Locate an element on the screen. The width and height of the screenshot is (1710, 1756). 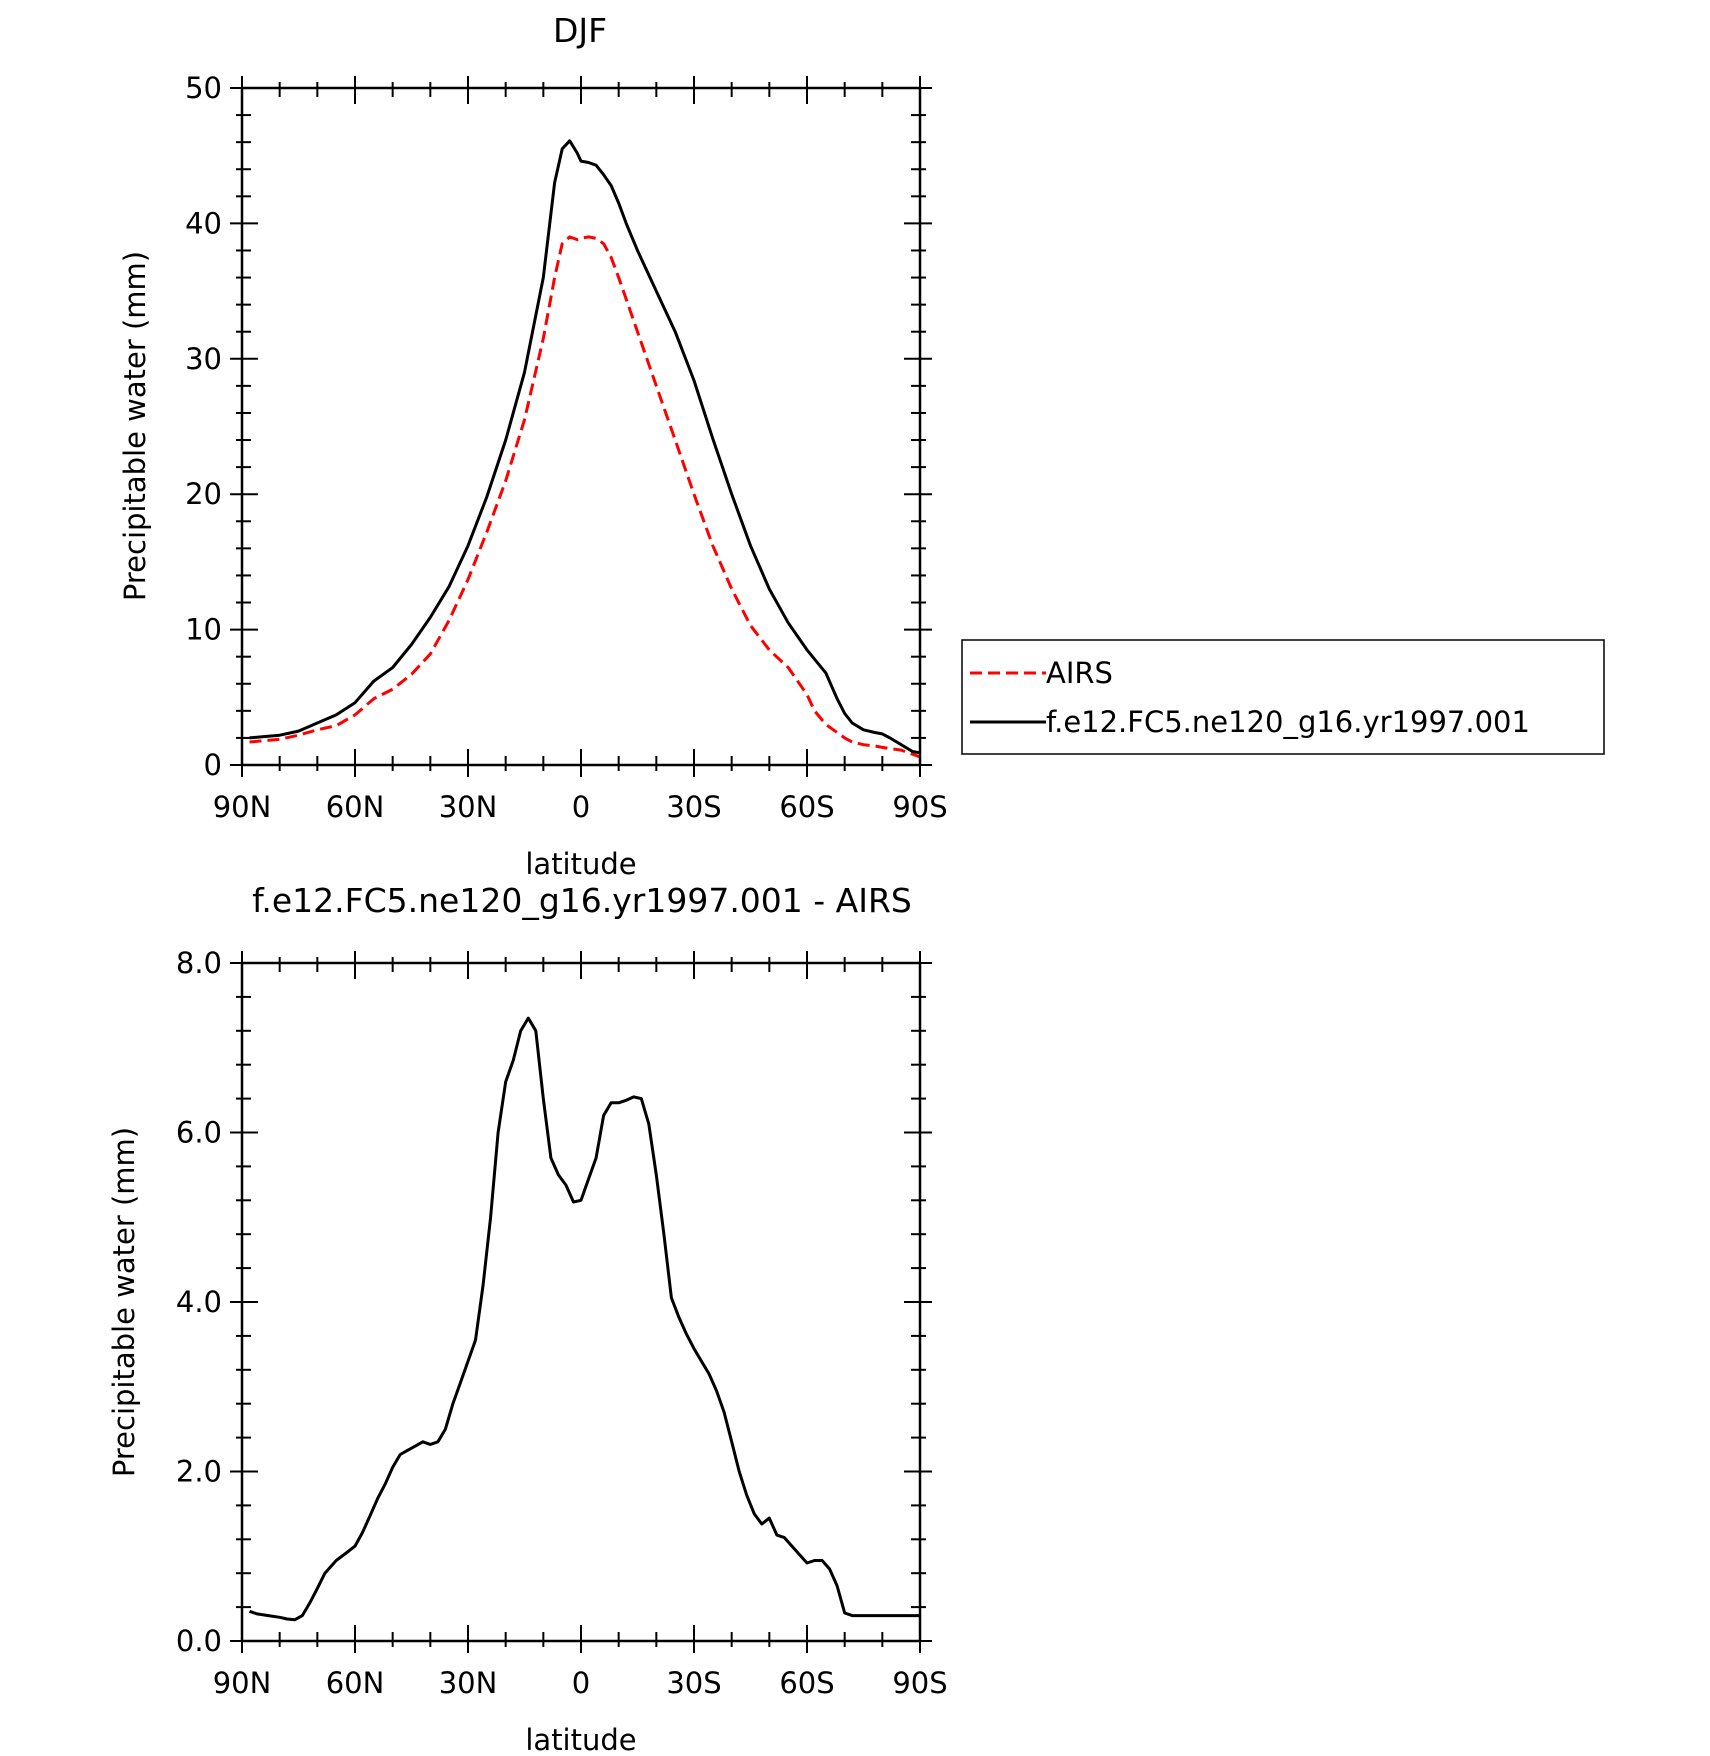
bottom-chart-lines is located at coordinates (584, 1319).